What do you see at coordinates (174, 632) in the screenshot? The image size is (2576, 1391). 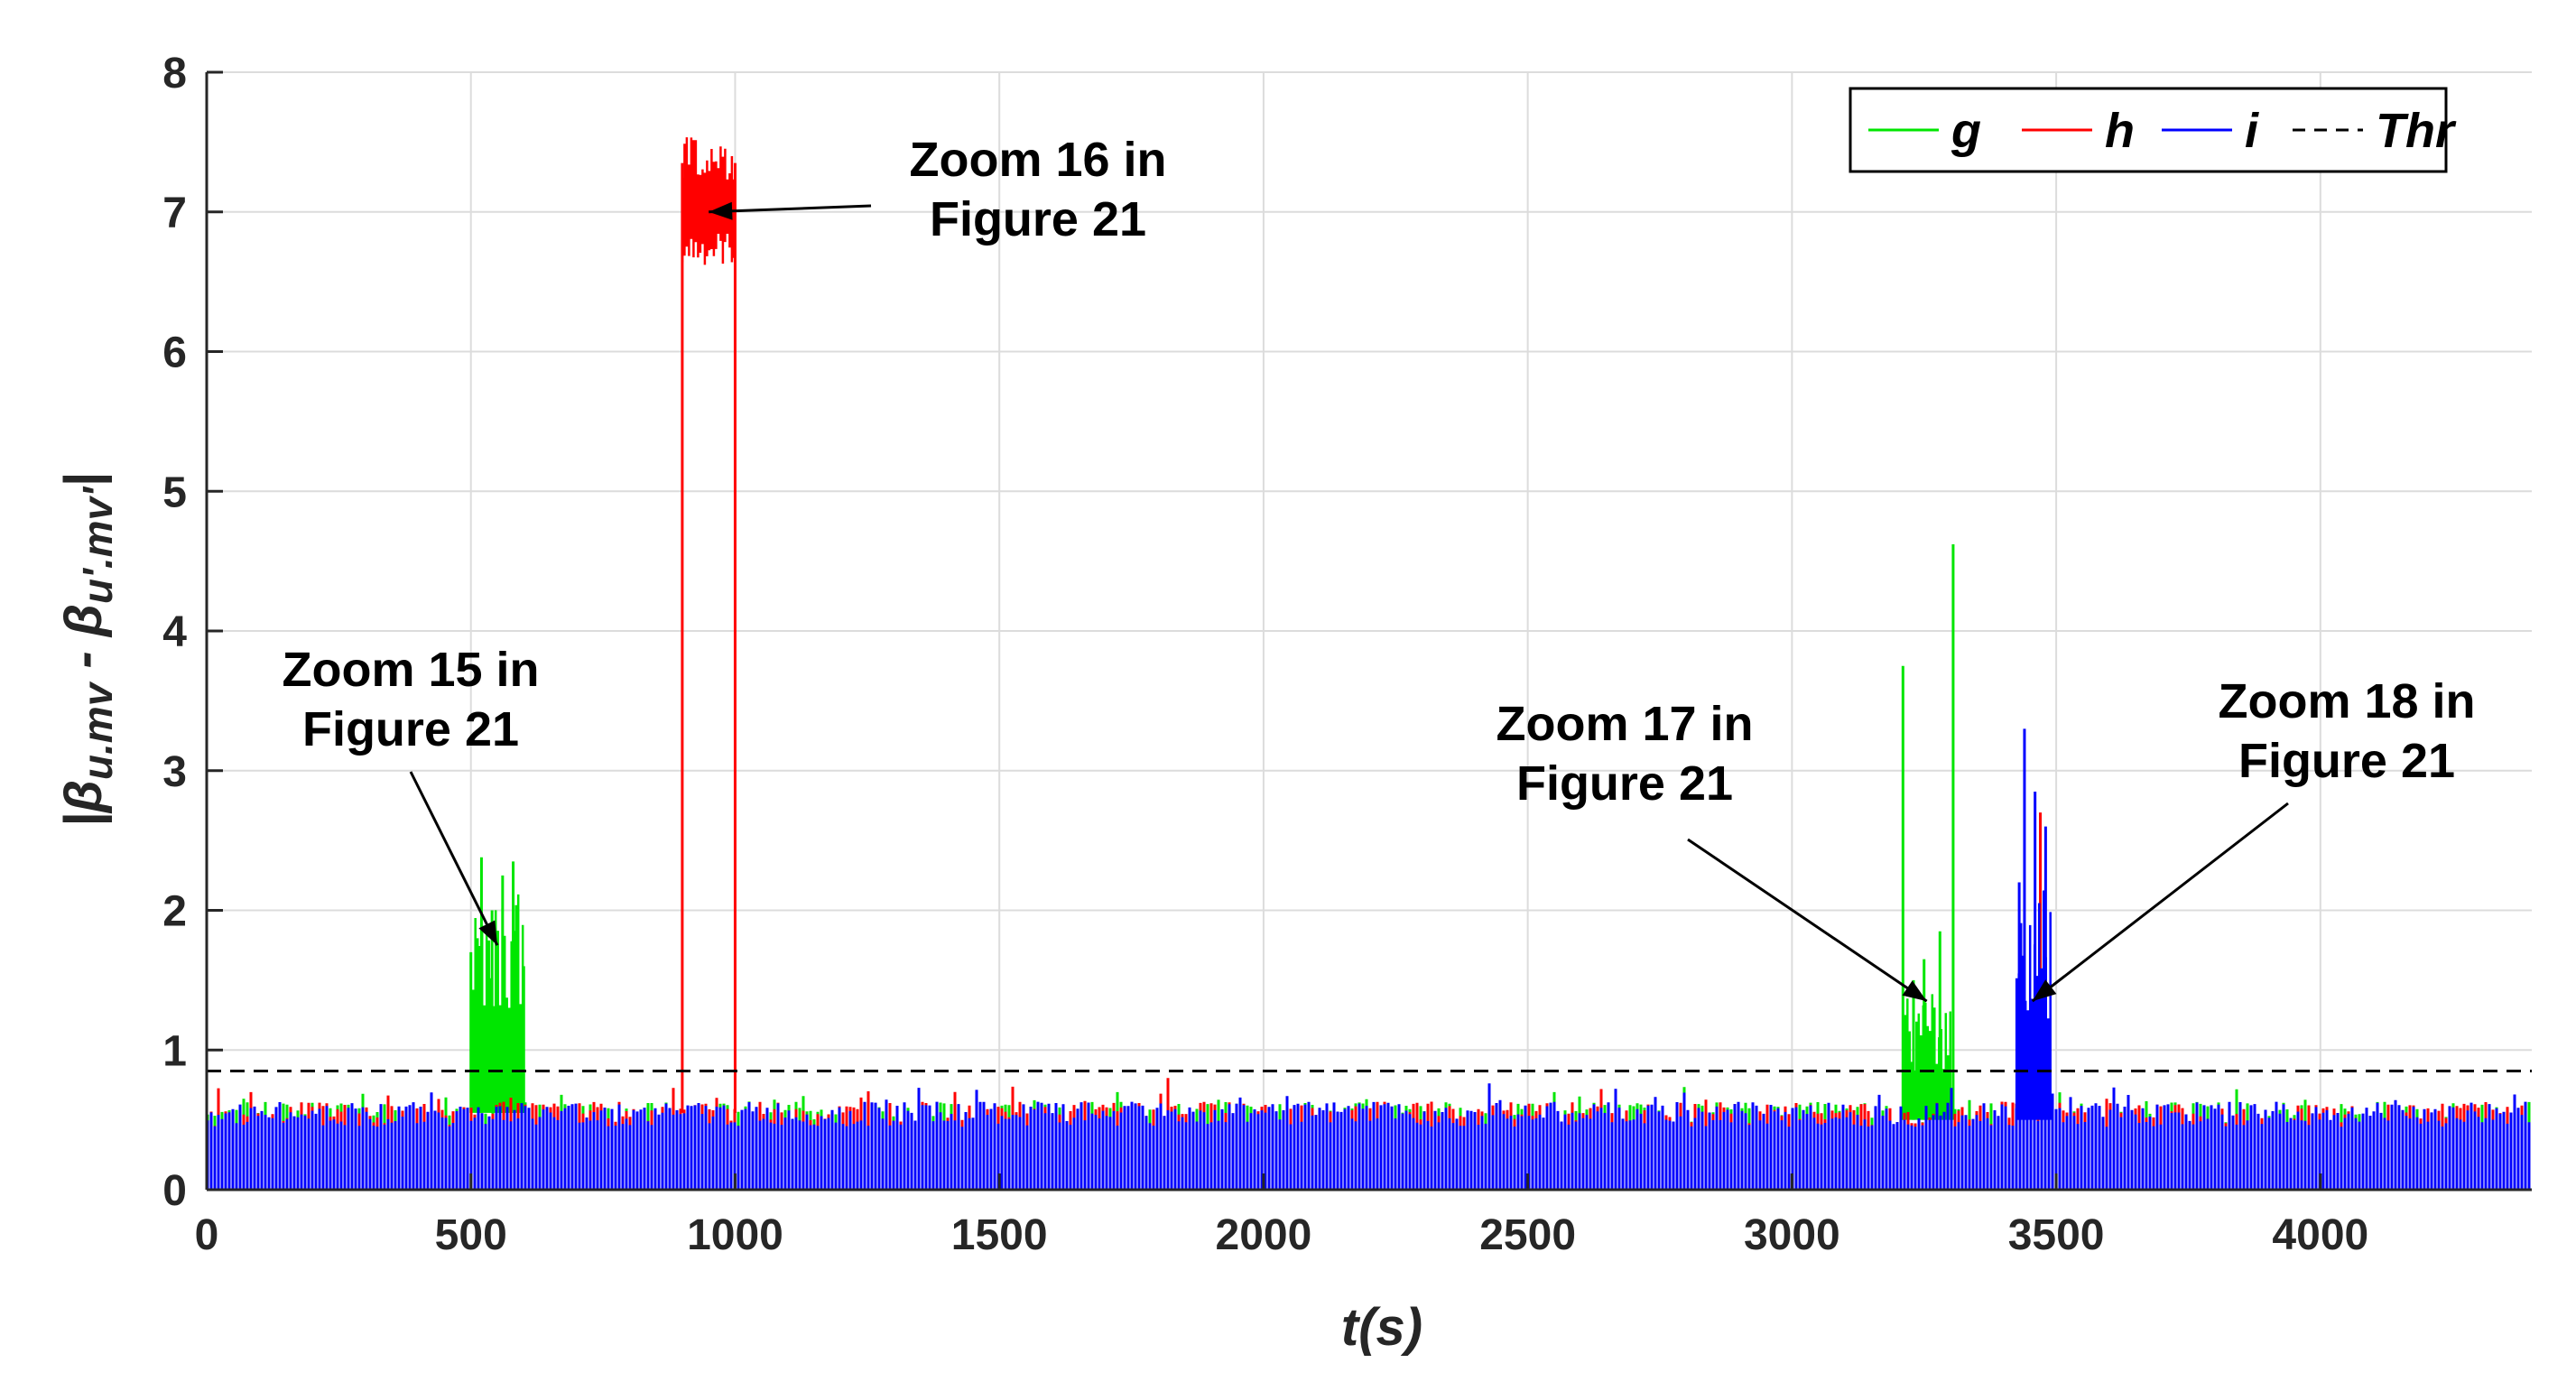 I see `y-tick-label: 4` at bounding box center [174, 632].